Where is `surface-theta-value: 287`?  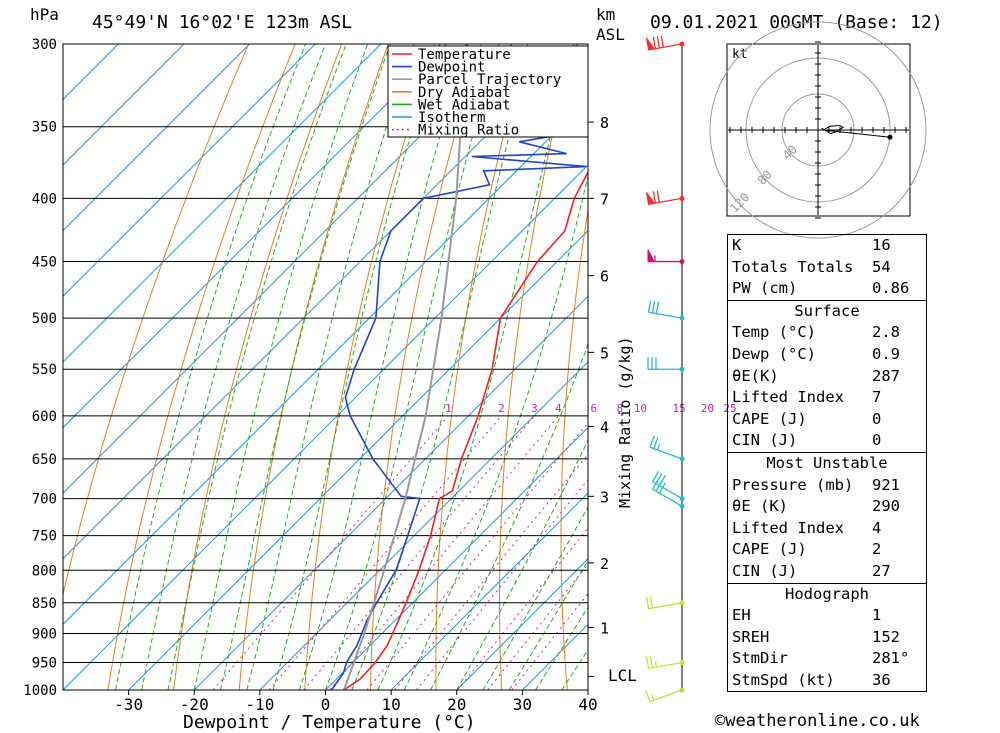
surface-theta-value: 287 is located at coordinates (886, 375).